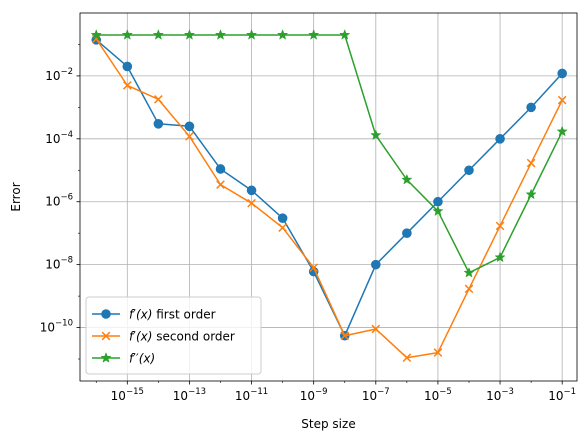  I want to click on x-tick-label: 10⁻⁷, so click(376, 395).